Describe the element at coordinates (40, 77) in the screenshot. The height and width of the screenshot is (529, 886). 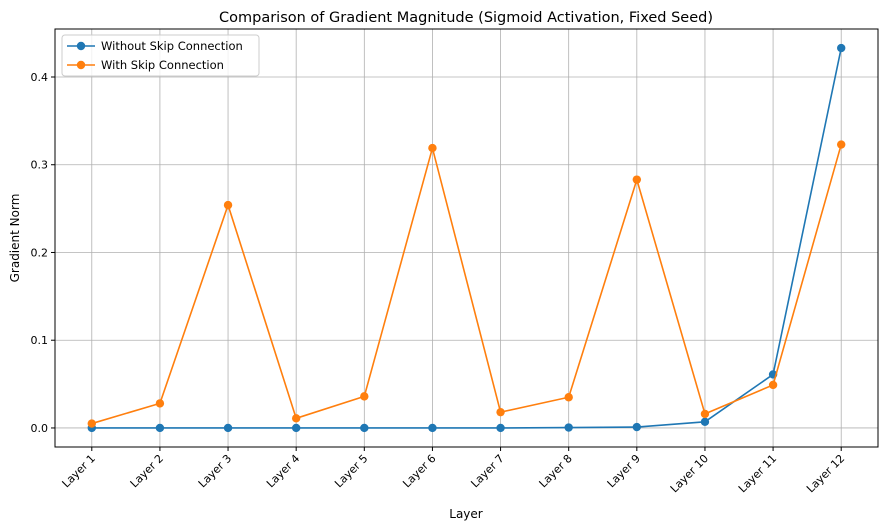
I see `y-tick-label: 0.4` at that location.